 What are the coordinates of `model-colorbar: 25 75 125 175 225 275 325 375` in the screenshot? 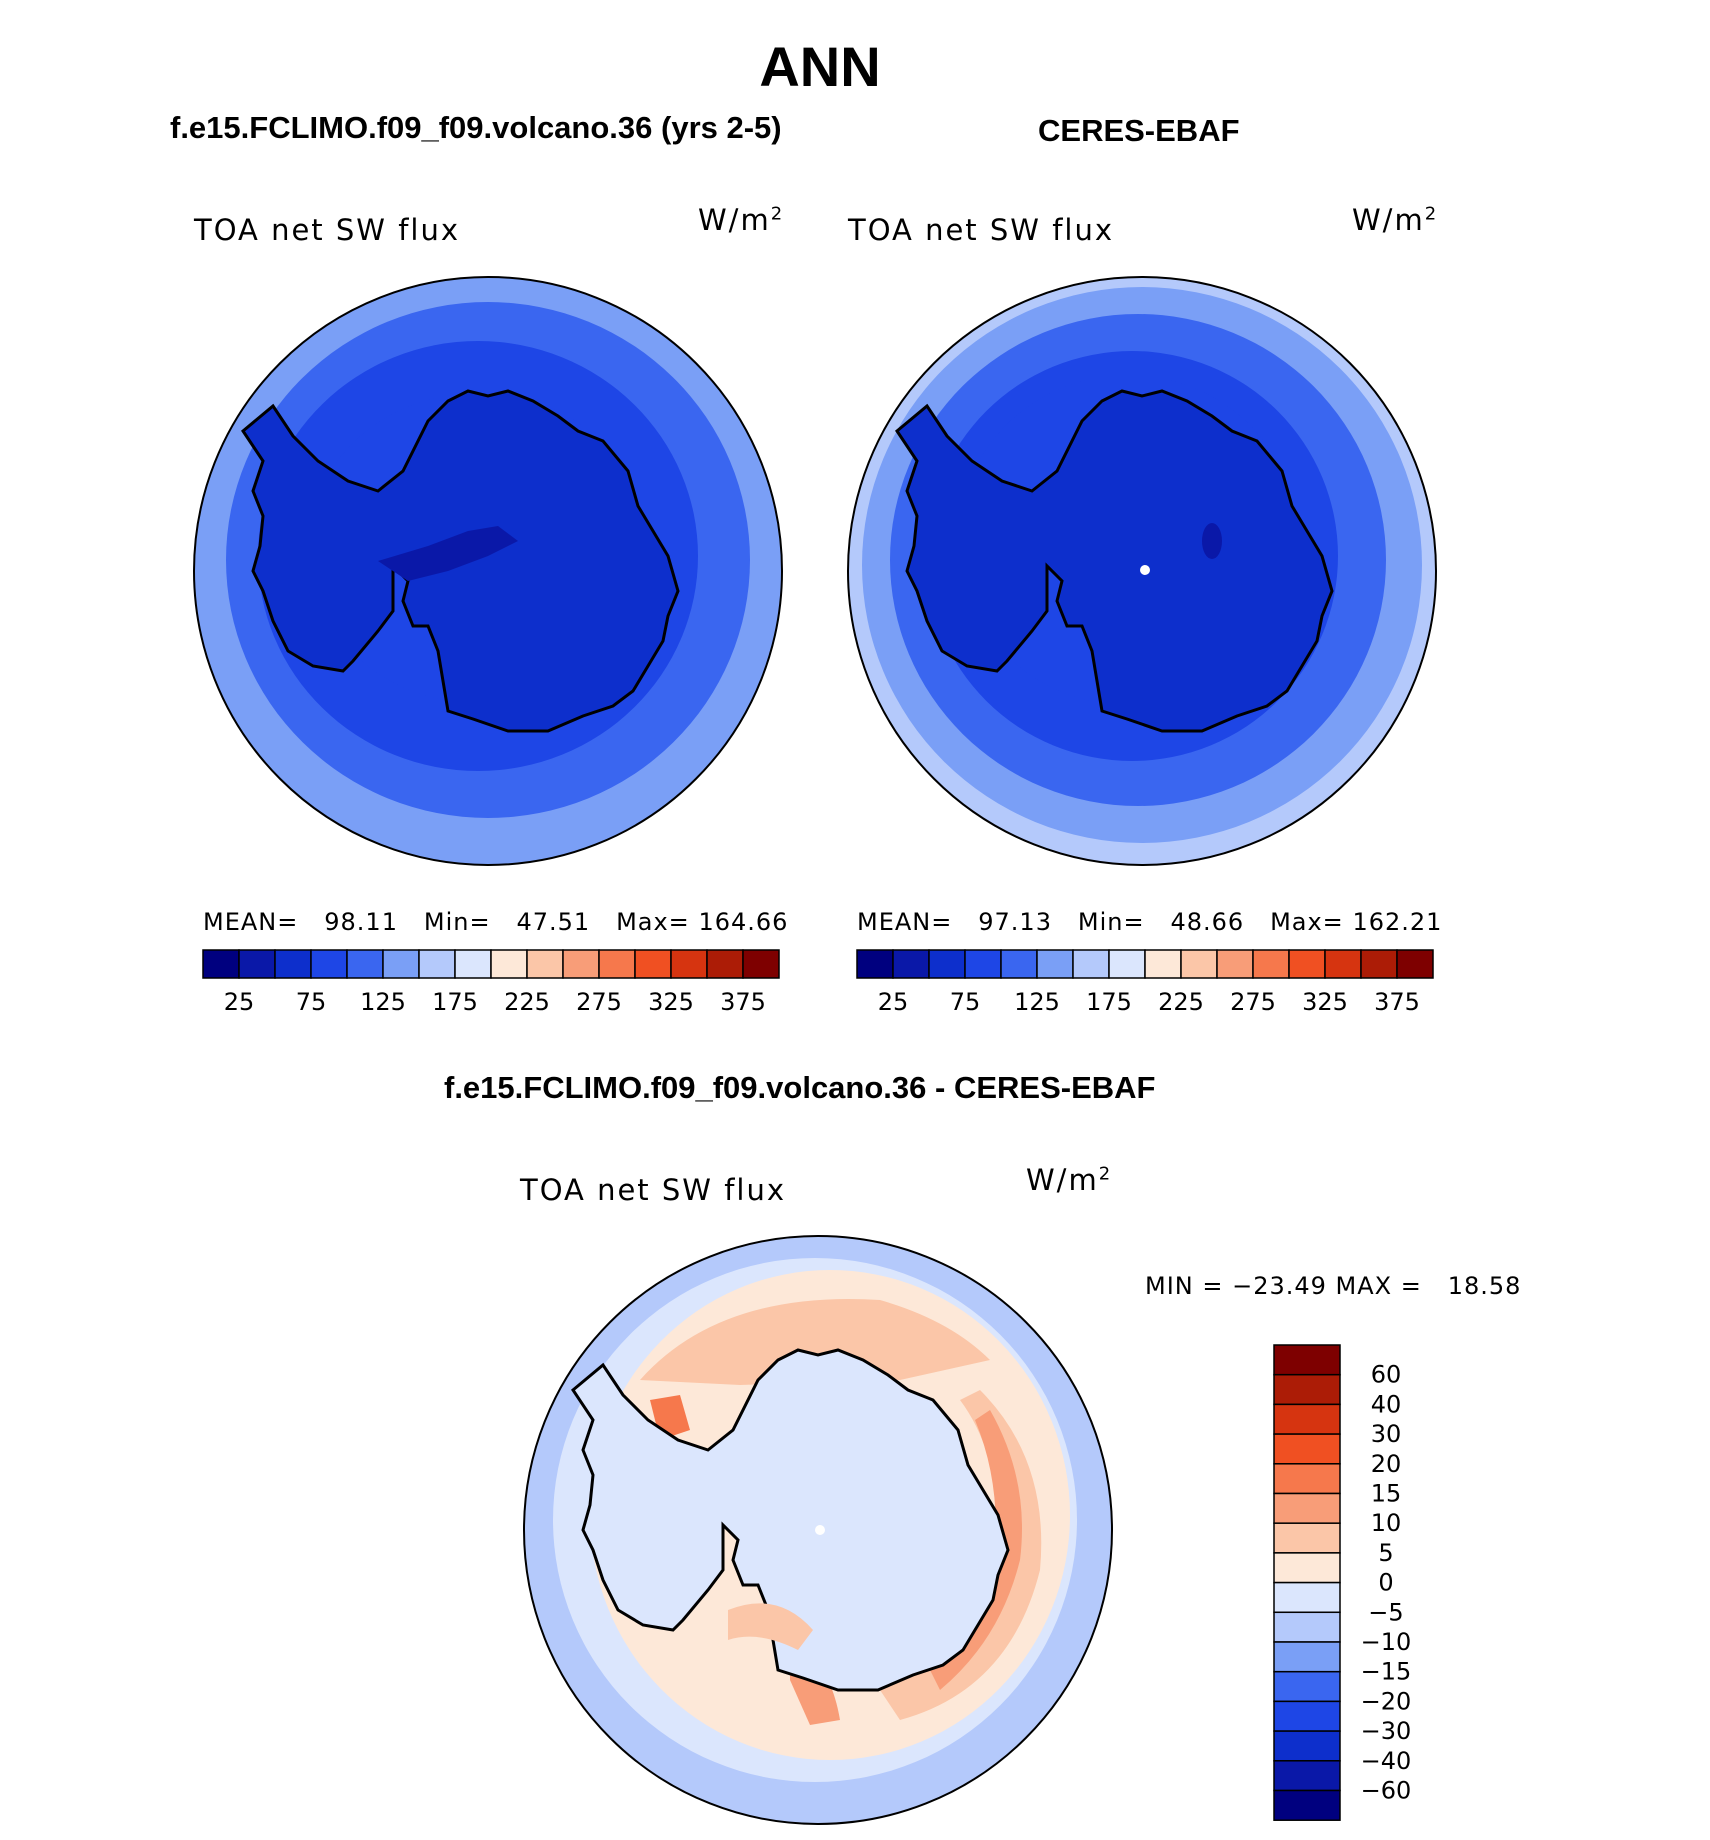 It's located at (491, 982).